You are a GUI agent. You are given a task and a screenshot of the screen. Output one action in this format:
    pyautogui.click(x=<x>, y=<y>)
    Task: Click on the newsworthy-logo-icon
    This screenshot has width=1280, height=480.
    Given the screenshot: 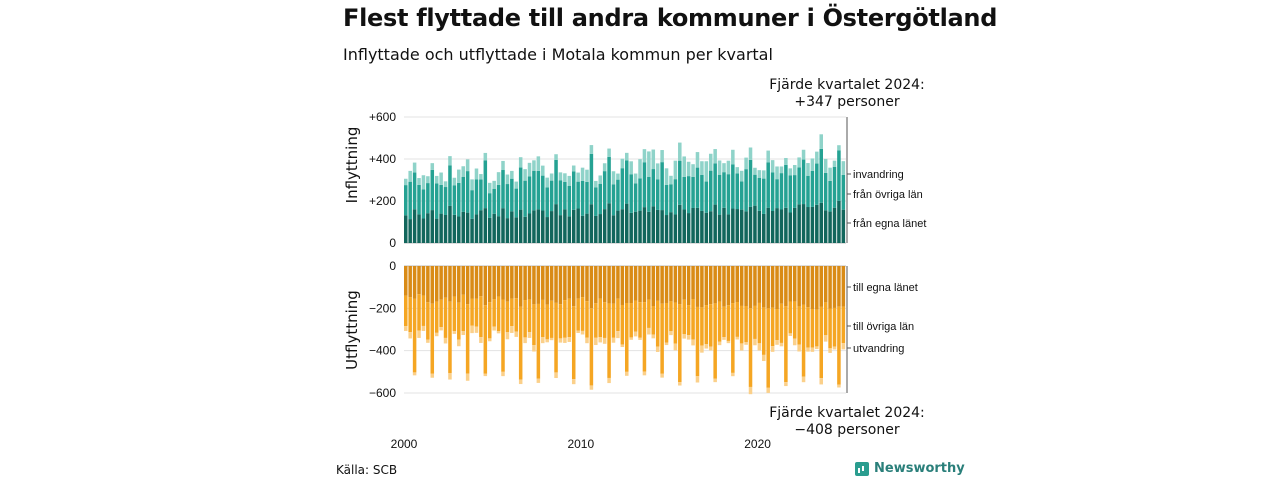 What is the action you would take?
    pyautogui.click(x=862, y=468)
    